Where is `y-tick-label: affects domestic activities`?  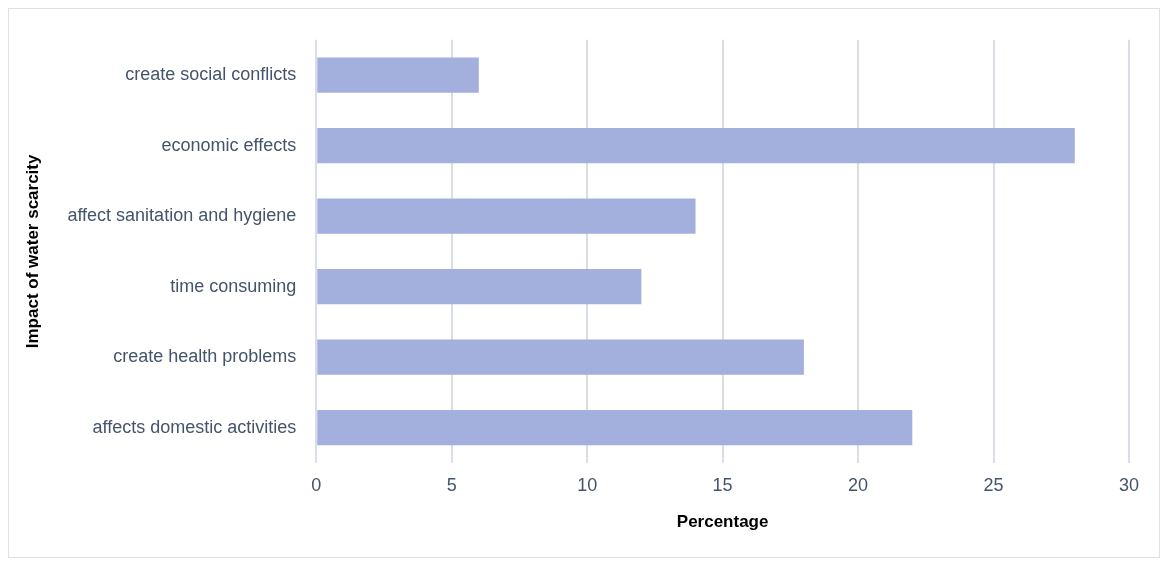 y-tick-label: affects domestic activities is located at coordinates (194, 426).